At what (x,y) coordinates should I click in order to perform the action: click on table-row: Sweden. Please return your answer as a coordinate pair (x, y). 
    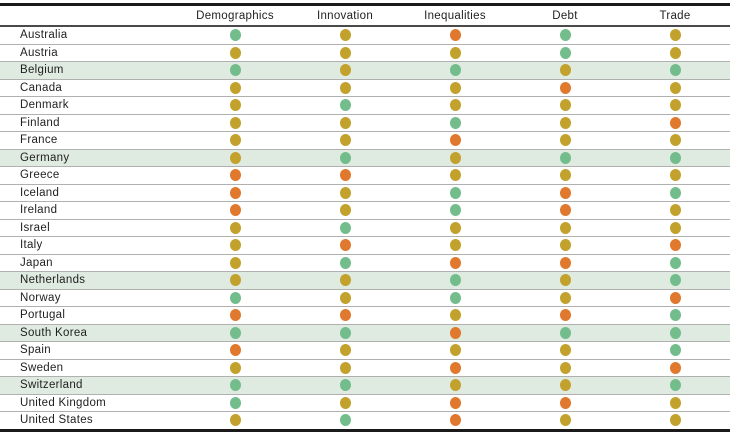
    Looking at the image, I should click on (365, 368).